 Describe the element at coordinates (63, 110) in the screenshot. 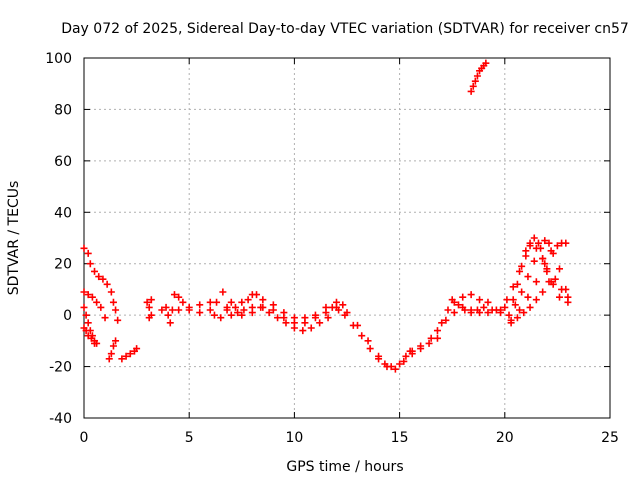

I see `y-tick-label: 80` at that location.